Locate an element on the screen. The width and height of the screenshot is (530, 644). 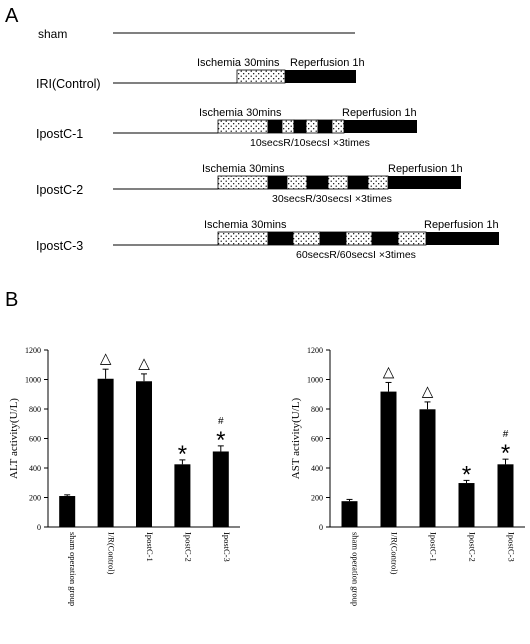
y-axis-label: AST activity(U/L) is located at coordinates (296, 438).